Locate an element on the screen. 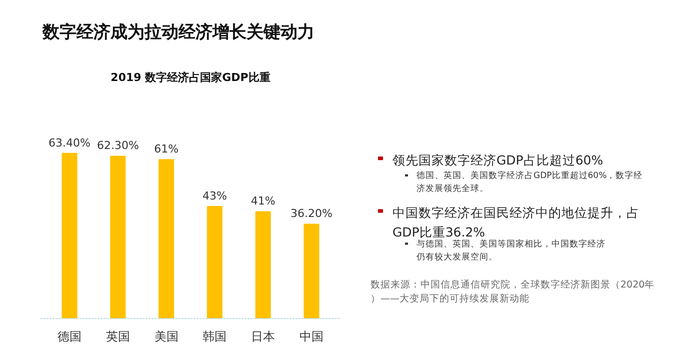 This screenshot has width=700, height=358. data-label: 62.30% is located at coordinates (117, 145).